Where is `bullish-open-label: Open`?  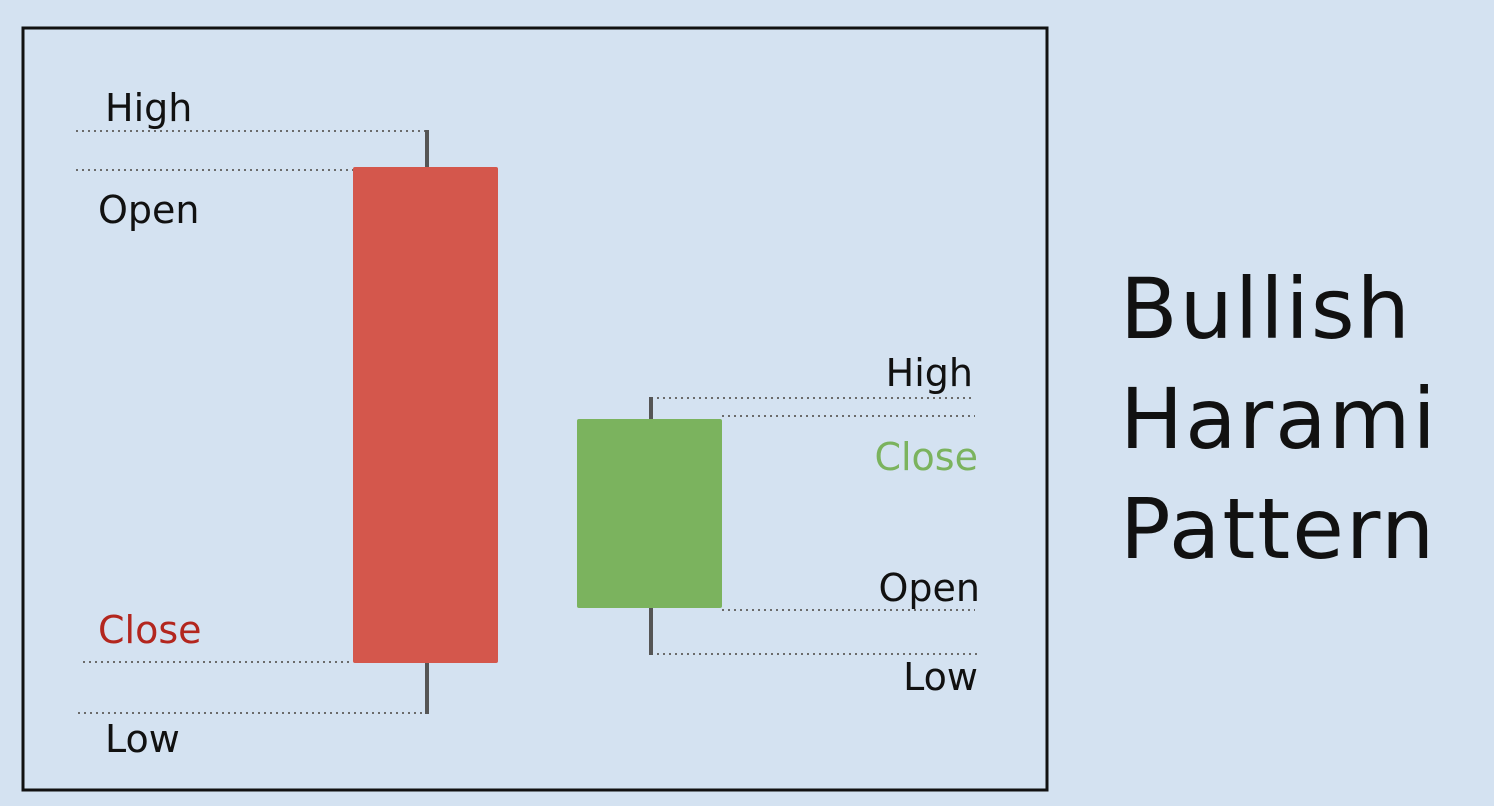
bullish-open-label: Open is located at coordinates (930, 588).